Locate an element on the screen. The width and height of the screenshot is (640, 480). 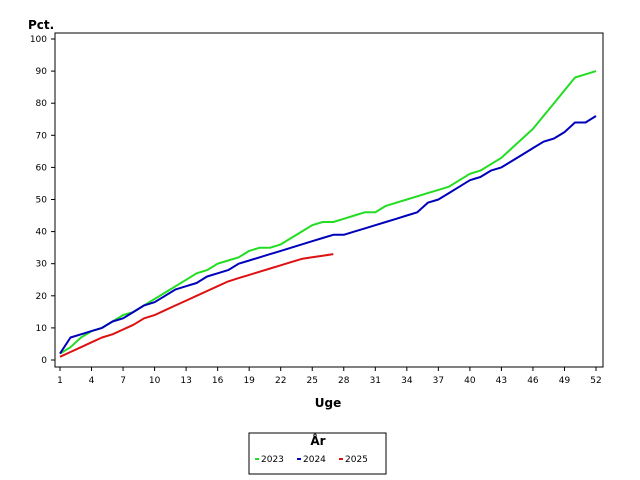
y-tick-label: 50 is located at coordinates (42, 201).